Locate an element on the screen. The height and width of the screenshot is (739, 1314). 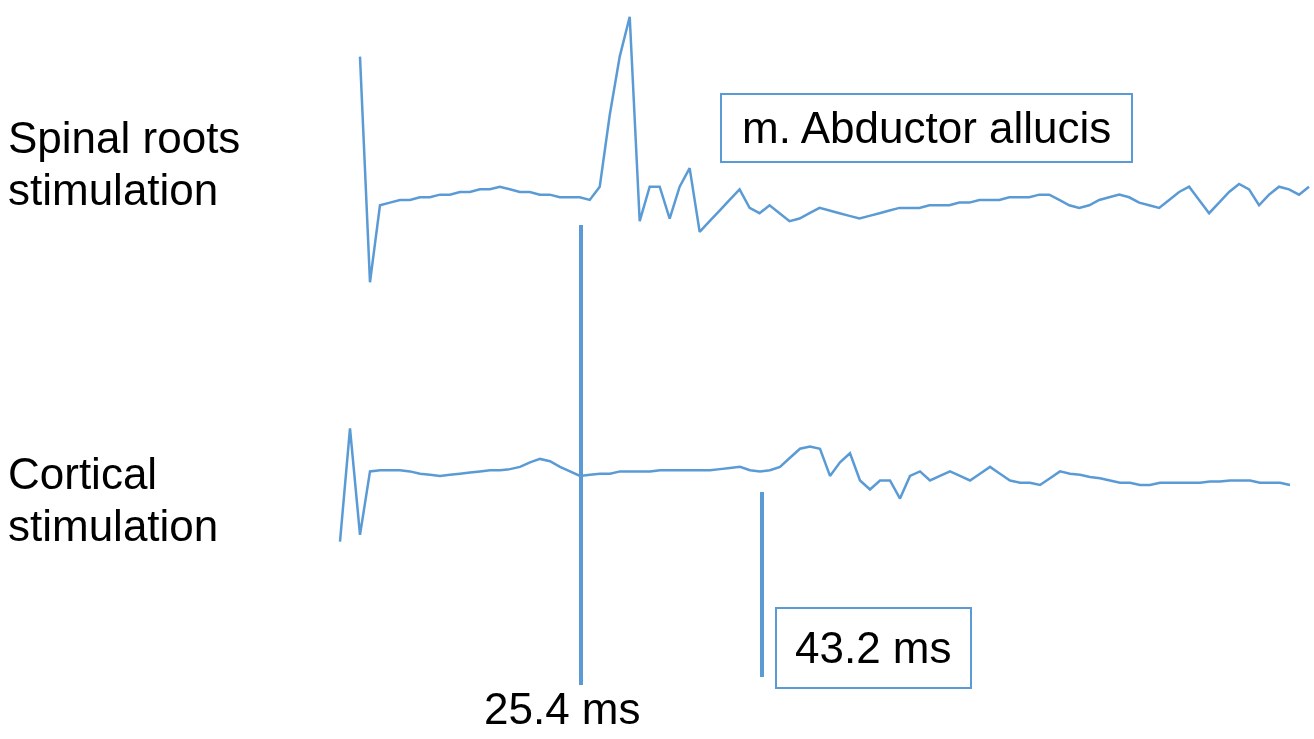
text: 43.2 ms is located at coordinates (873, 648).